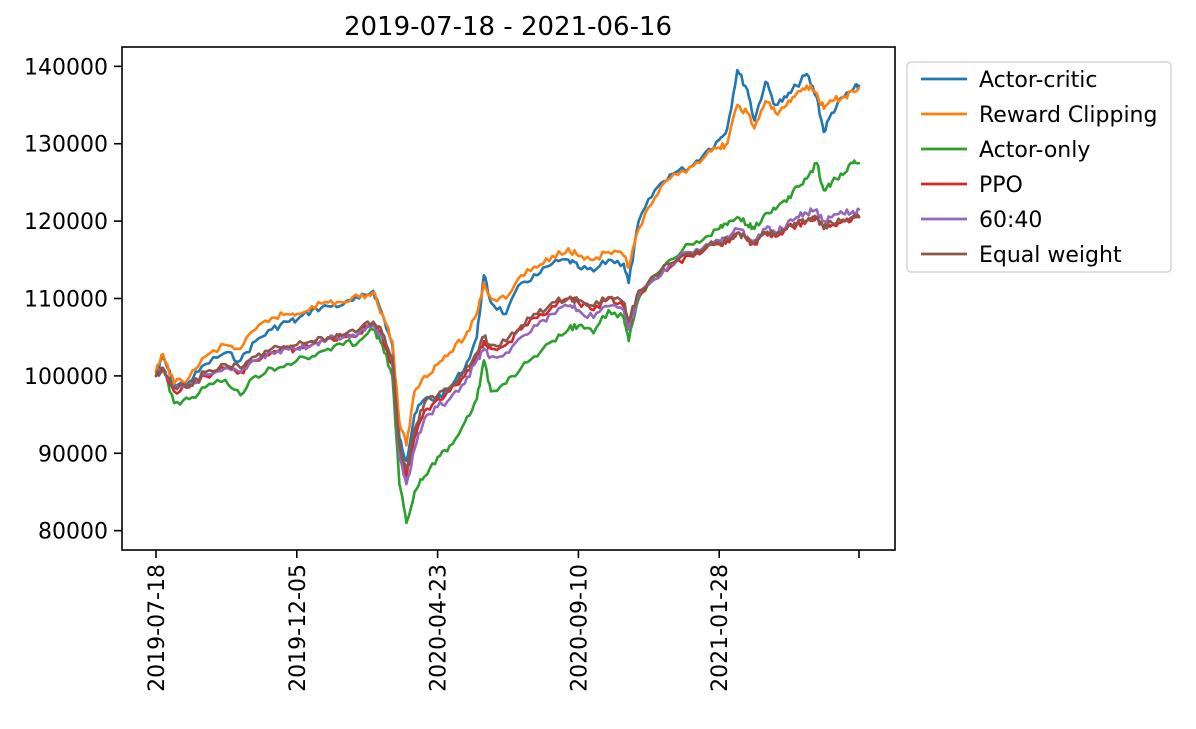 The height and width of the screenshot is (729, 1196). Describe the element at coordinates (66, 222) in the screenshot. I see `y-tick-label: 120000` at that location.